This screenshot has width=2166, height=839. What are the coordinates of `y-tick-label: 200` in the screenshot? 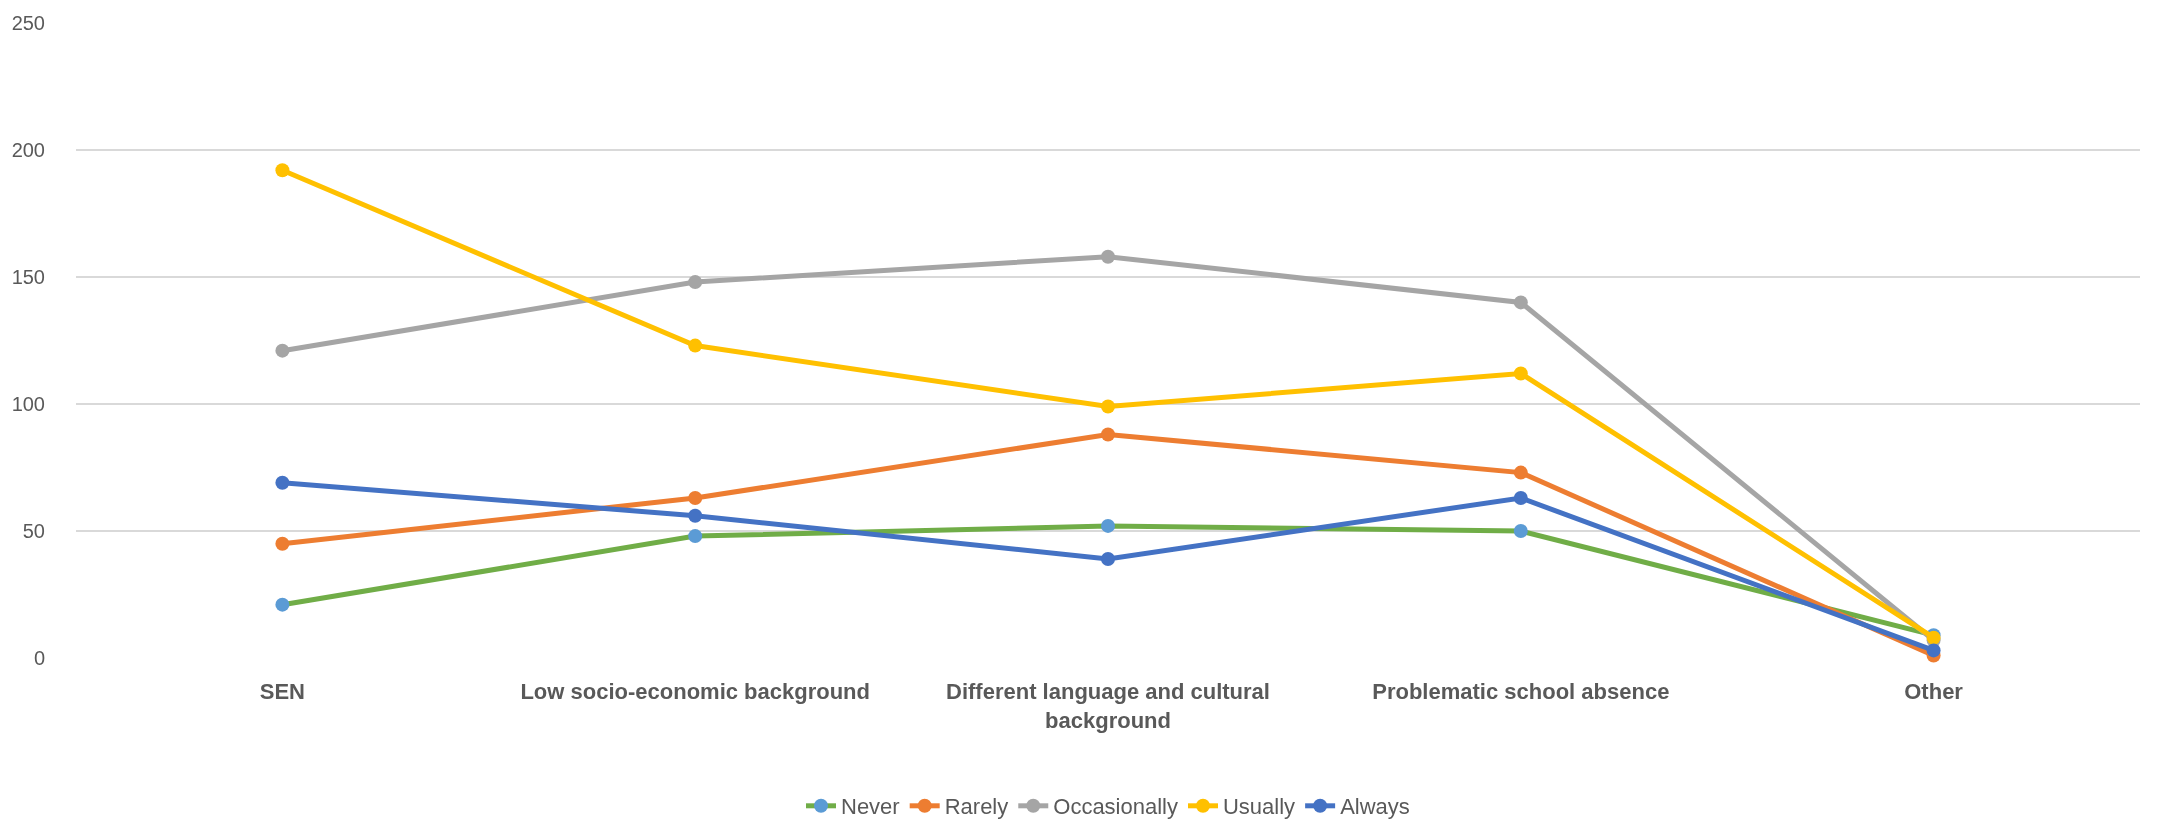 It's located at (28, 150).